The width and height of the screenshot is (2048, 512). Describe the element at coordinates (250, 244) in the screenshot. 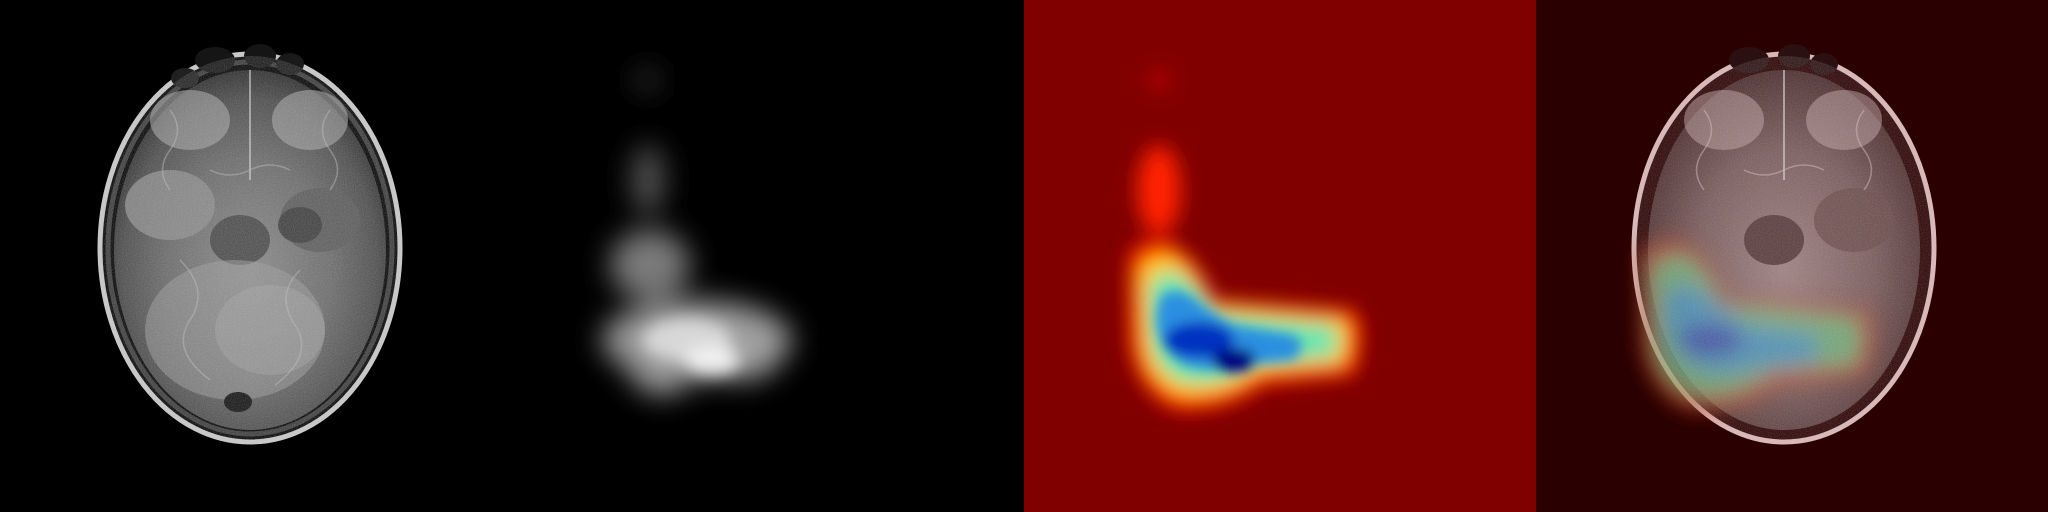

I see `mri-slice-image` at that location.